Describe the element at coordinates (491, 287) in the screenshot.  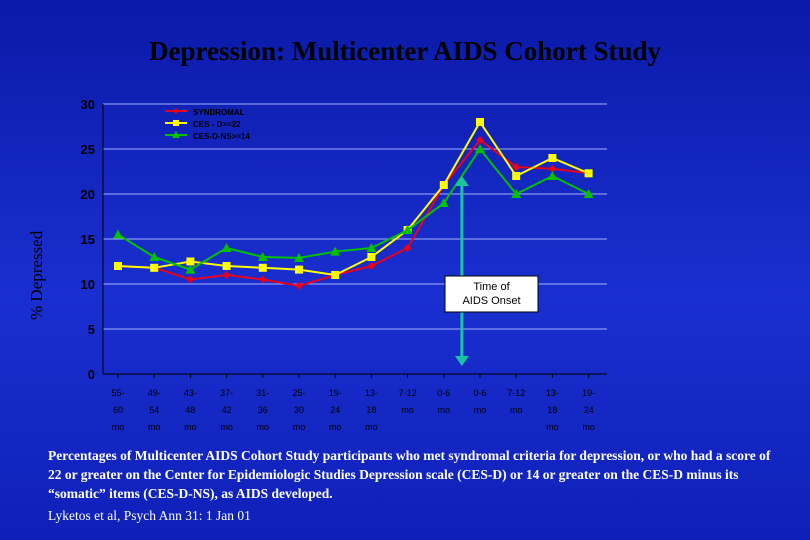
I see `onset-annotation-label: Time of` at that location.